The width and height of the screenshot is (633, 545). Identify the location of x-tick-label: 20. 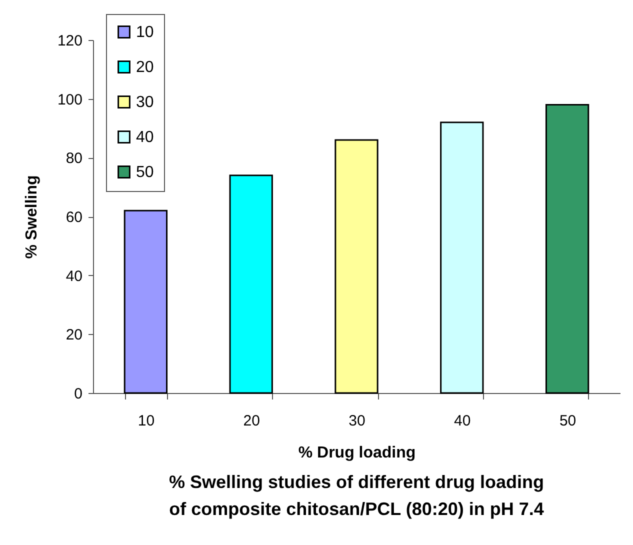
(251, 421).